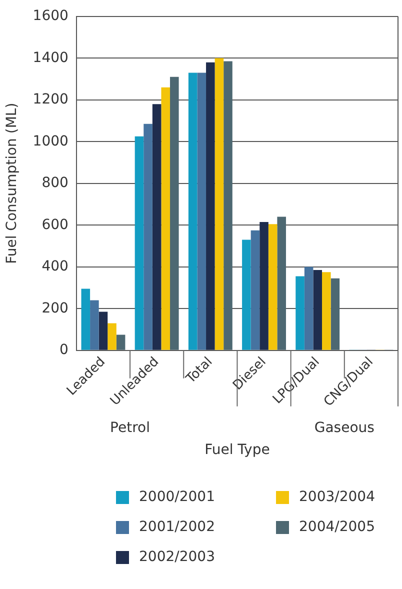  What do you see at coordinates (344, 428) in the screenshot?
I see `text: Gaseous` at bounding box center [344, 428].